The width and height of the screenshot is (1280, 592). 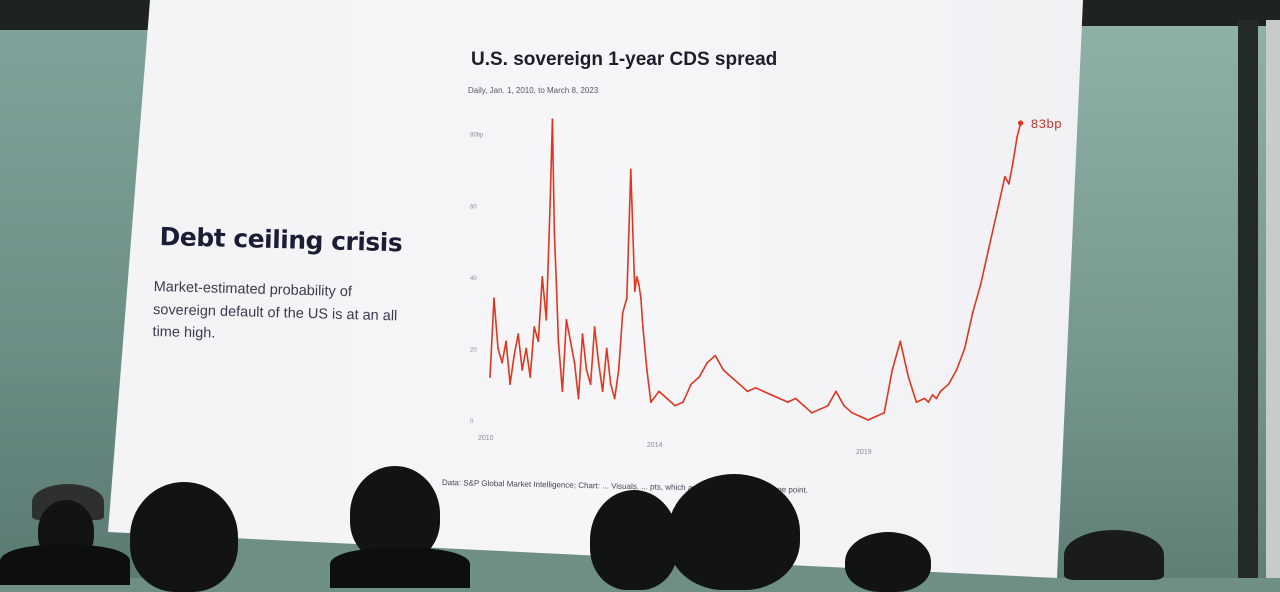 What do you see at coordinates (1273, 299) in the screenshot?
I see `window-frame-light` at bounding box center [1273, 299].